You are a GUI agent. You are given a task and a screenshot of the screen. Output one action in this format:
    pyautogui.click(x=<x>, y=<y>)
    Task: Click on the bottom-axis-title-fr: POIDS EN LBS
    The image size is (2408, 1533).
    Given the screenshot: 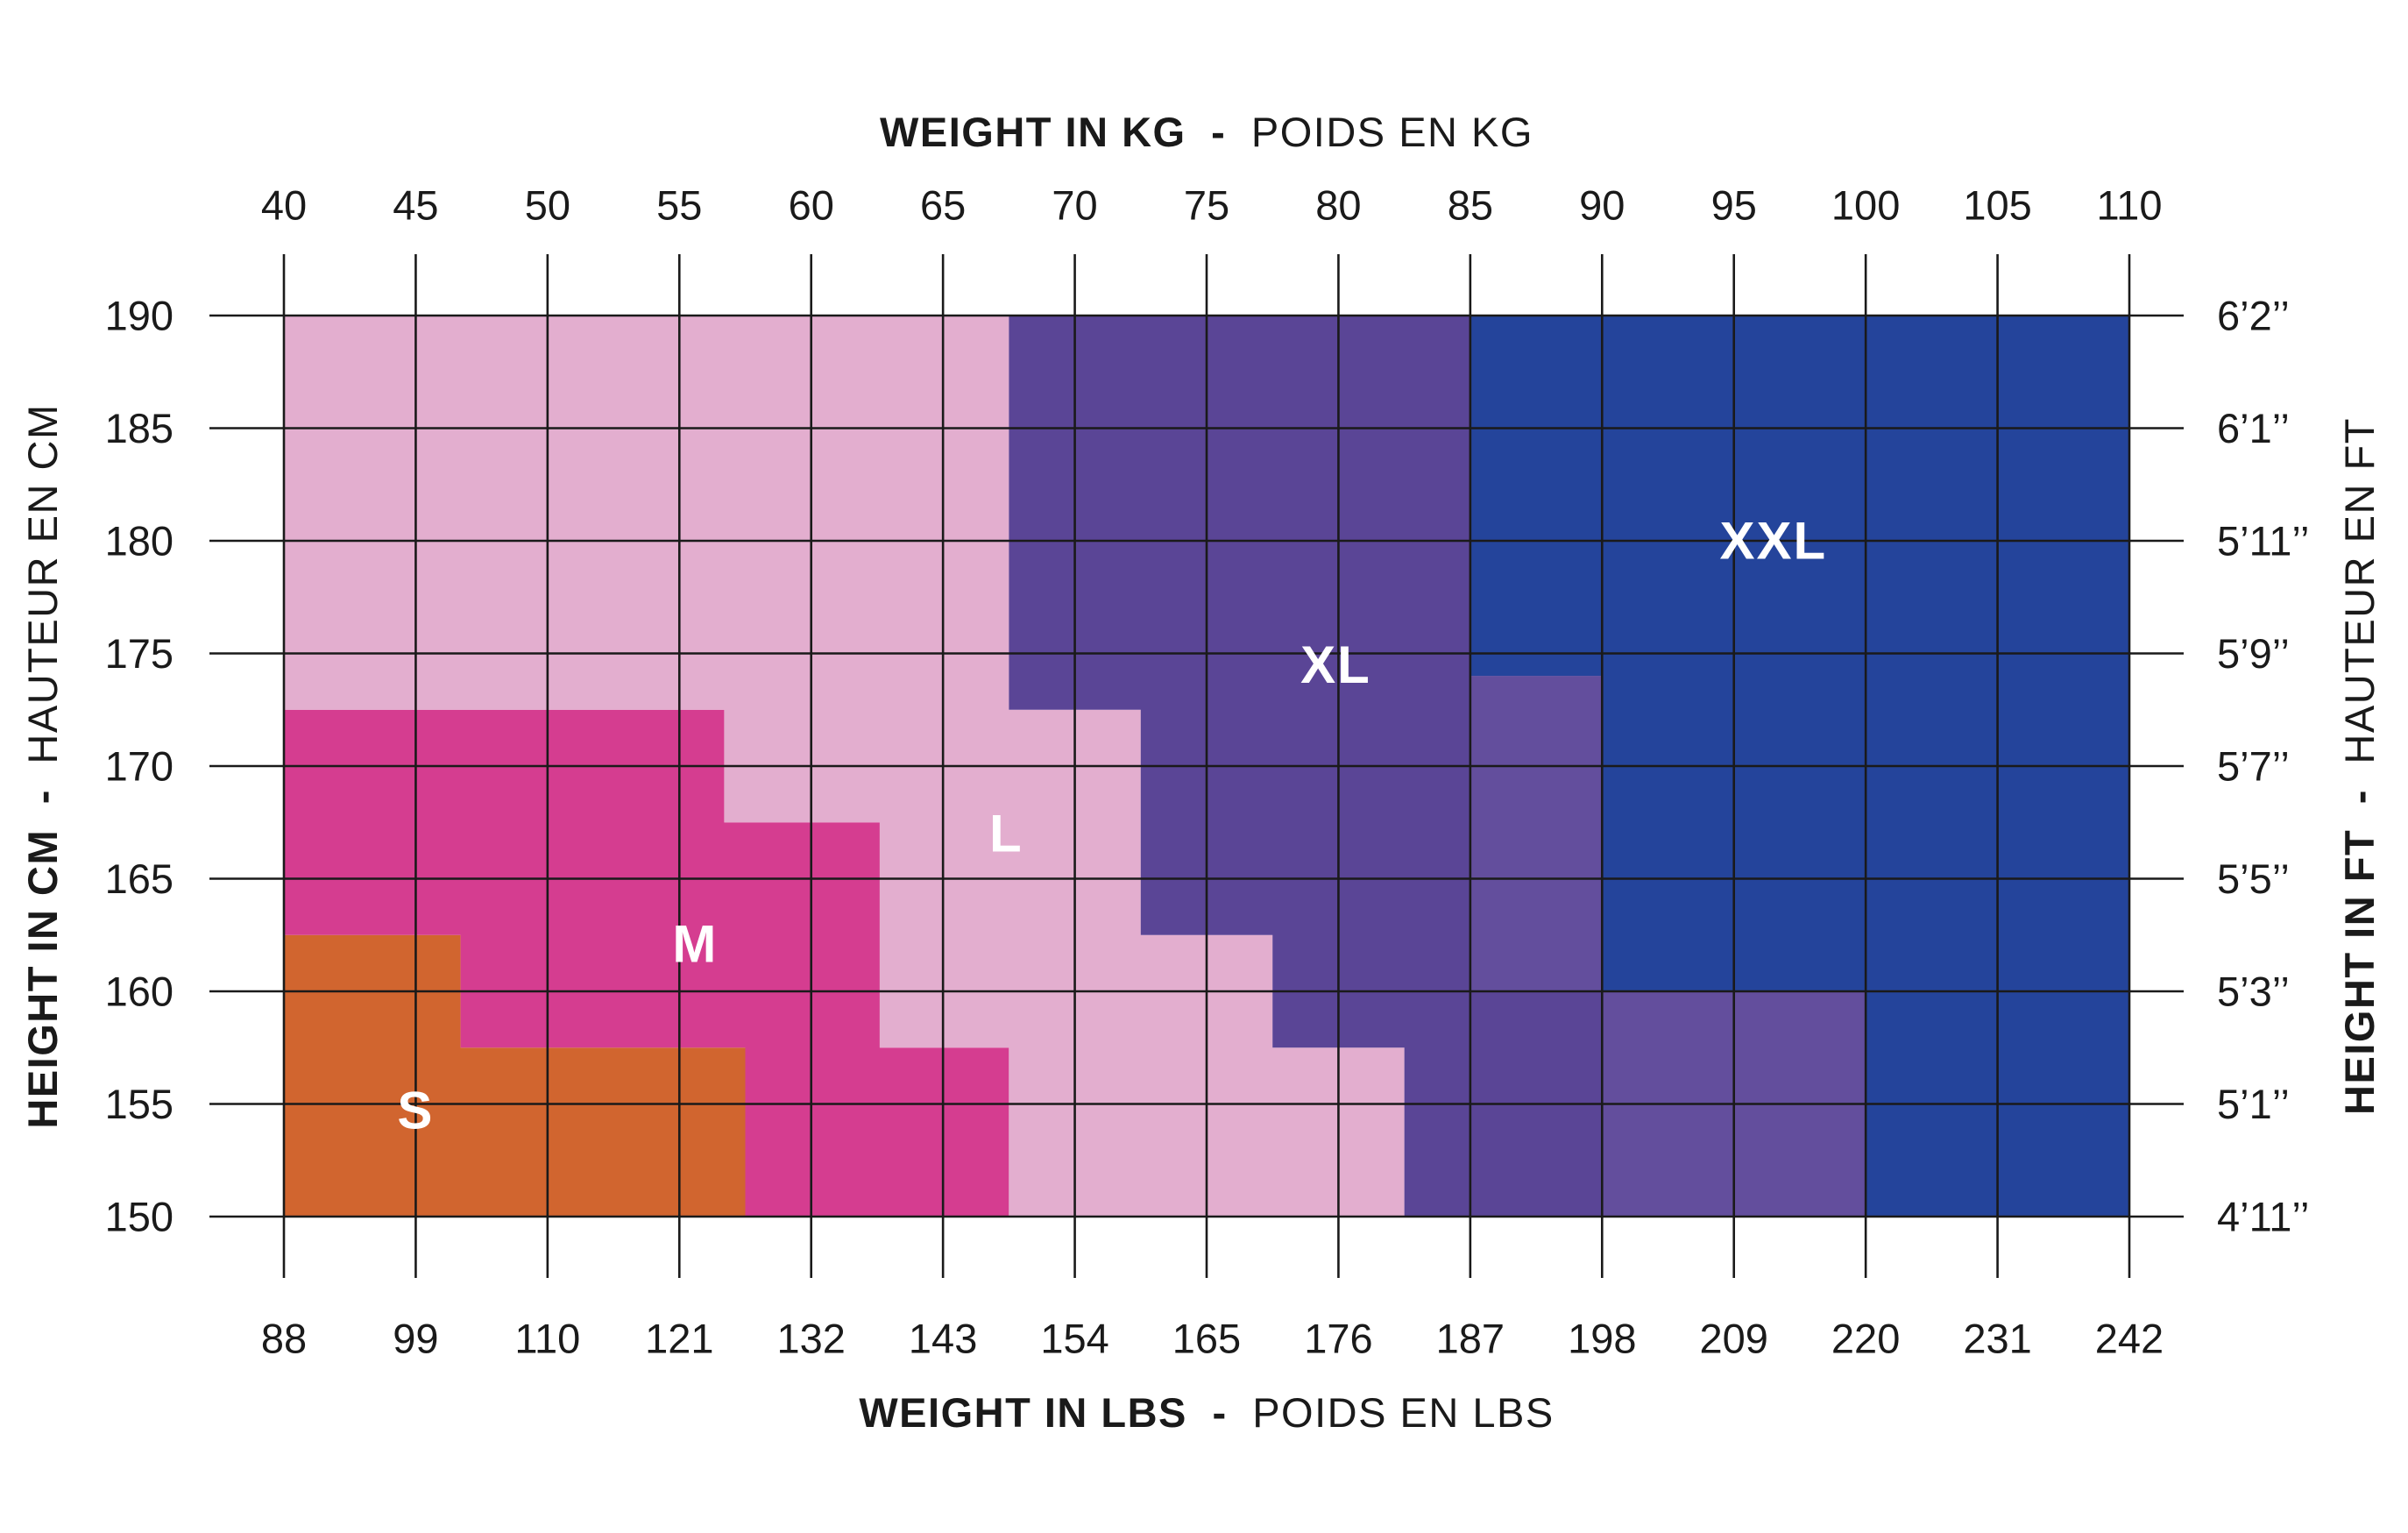 What is the action you would take?
    pyautogui.click(x=1404, y=1412)
    